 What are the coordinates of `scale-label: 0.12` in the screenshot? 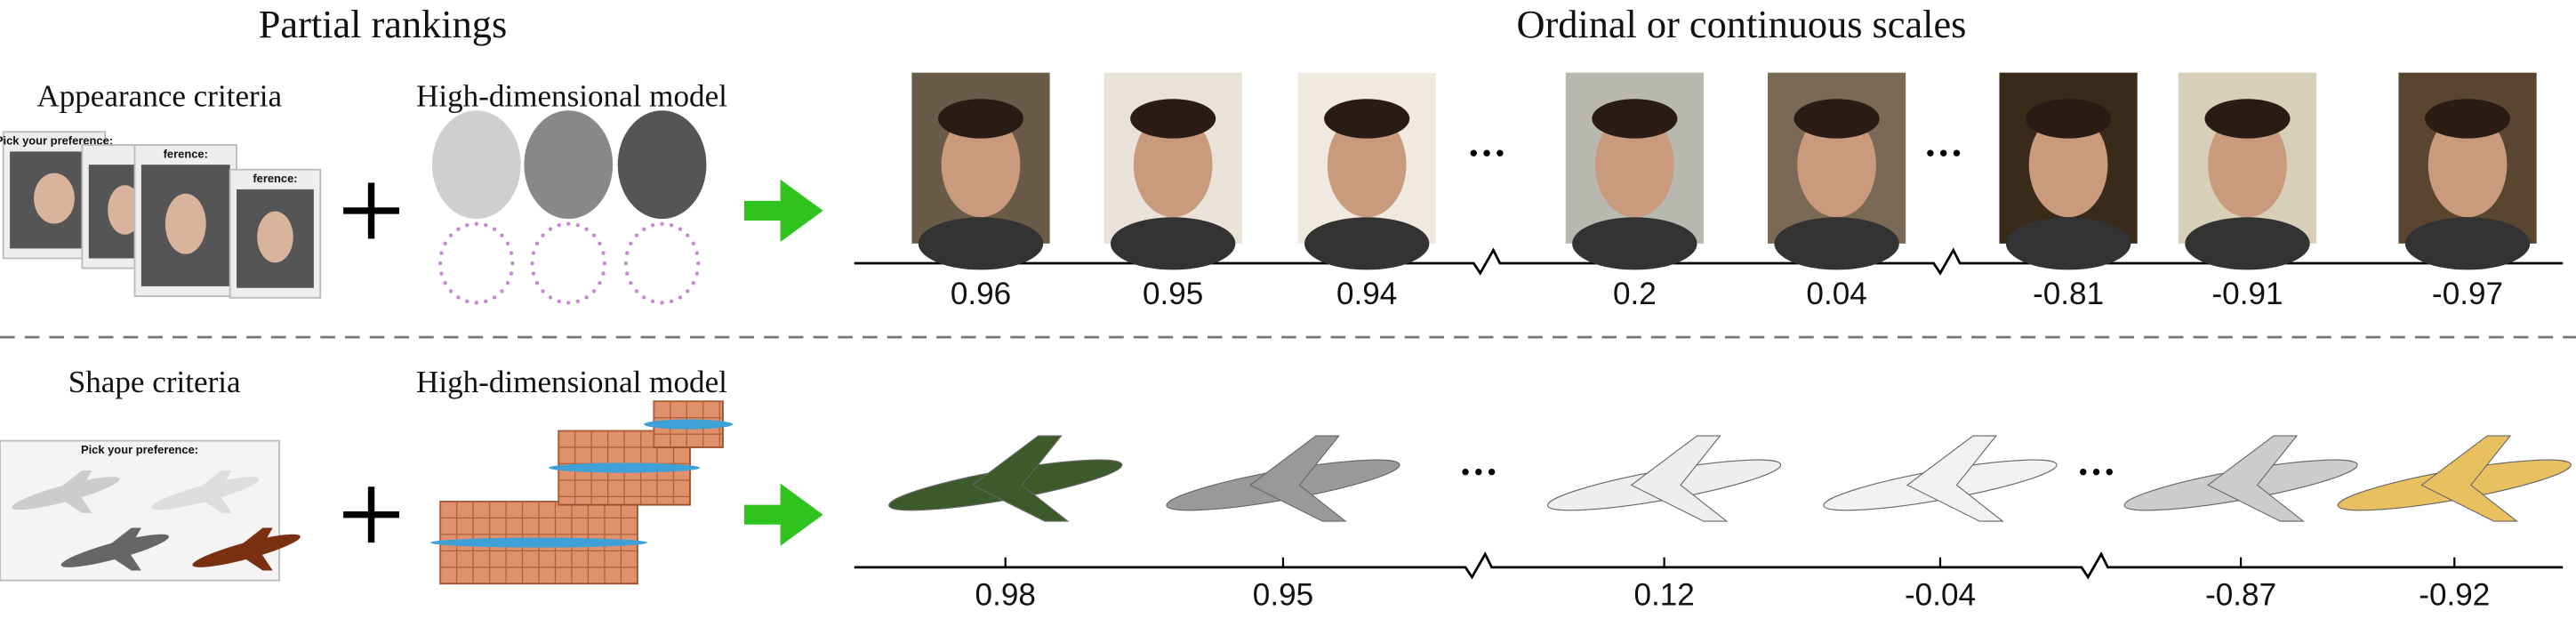 It's located at (1663, 594).